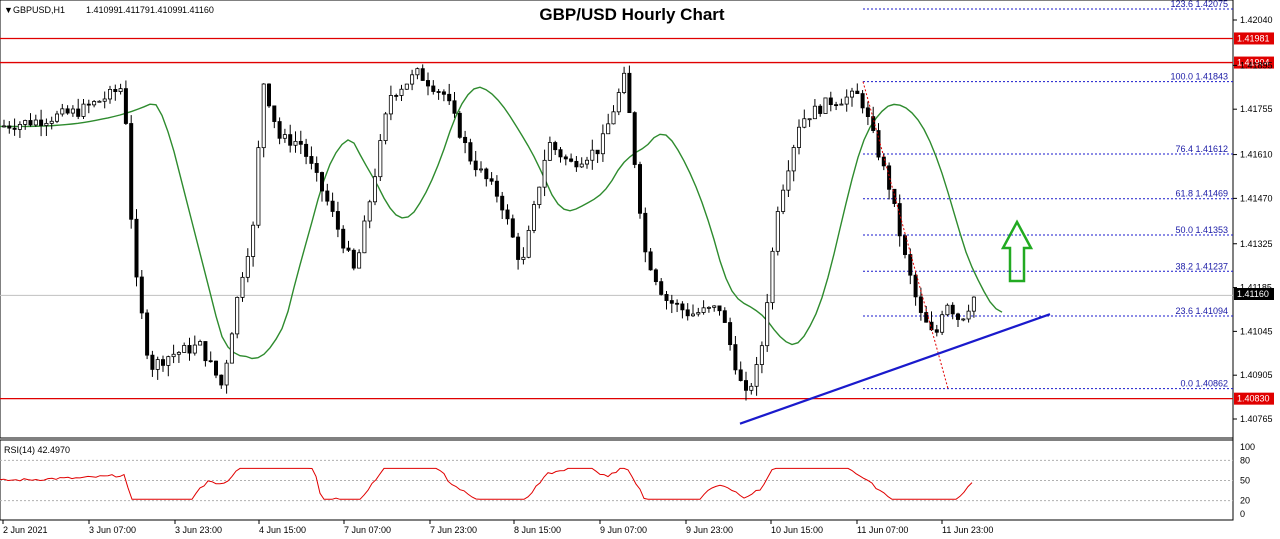 The image size is (1280, 539). What do you see at coordinates (1256, 65) in the screenshot?
I see `y-tick-label: 1.41895` at bounding box center [1256, 65].